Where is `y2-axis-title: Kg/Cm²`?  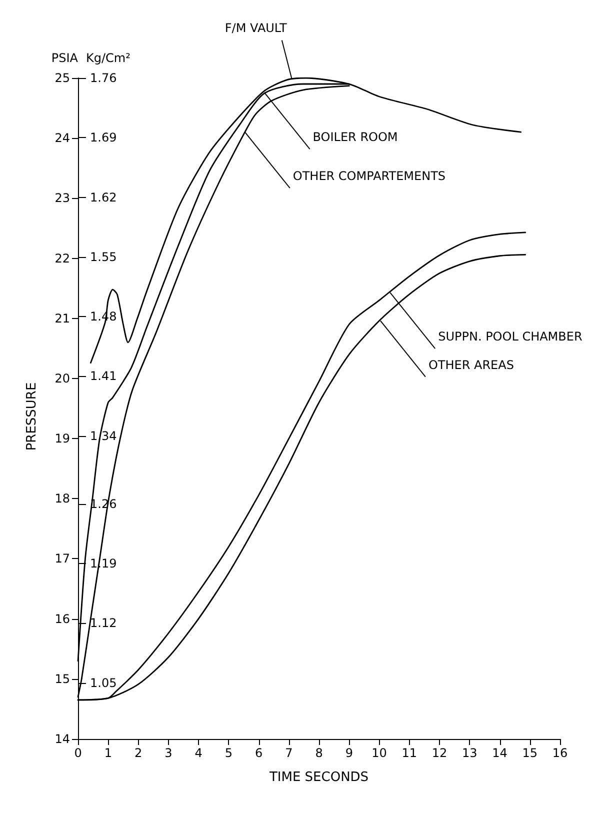
y2-axis-title: Kg/Cm² is located at coordinates (108, 58).